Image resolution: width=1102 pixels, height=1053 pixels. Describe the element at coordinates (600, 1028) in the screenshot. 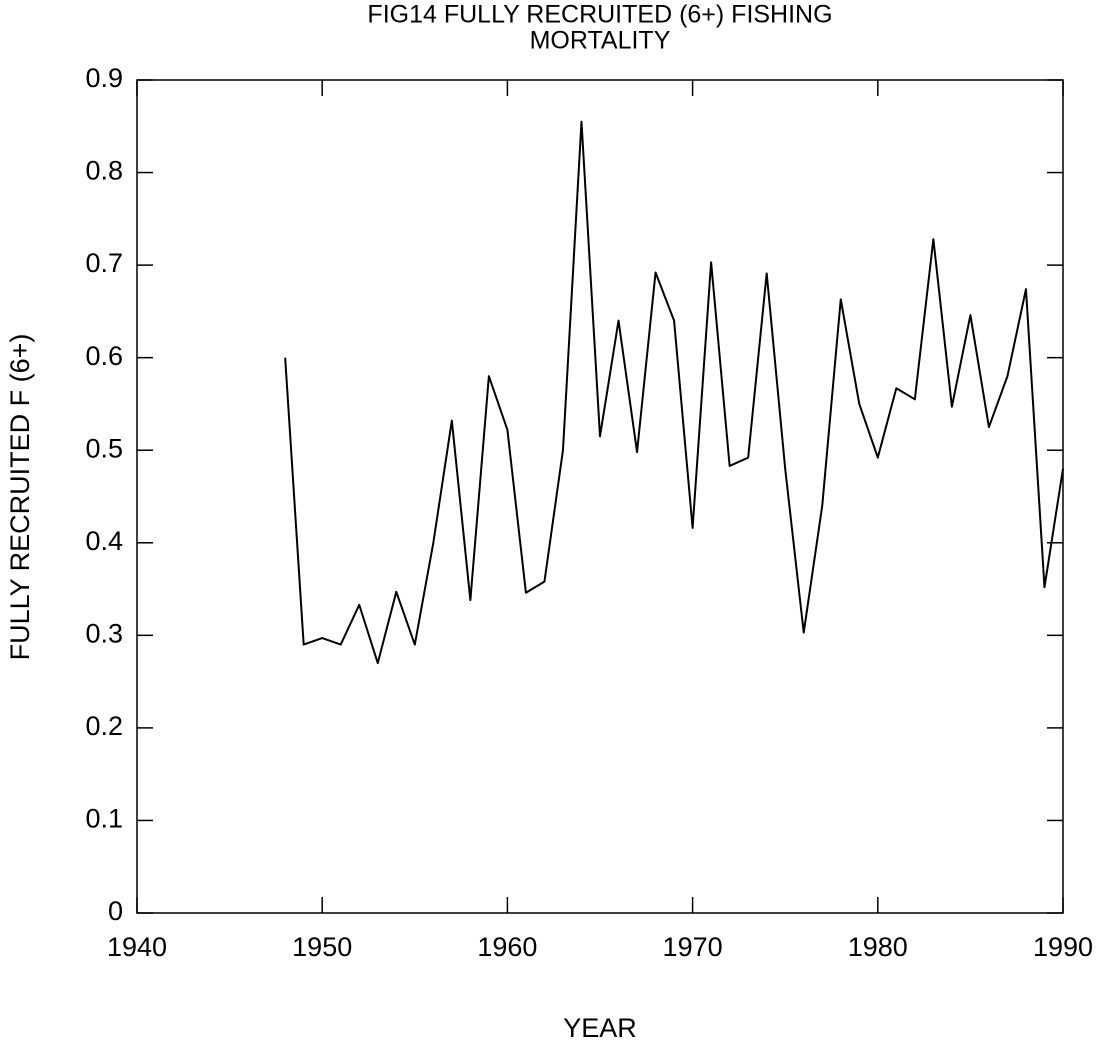

I see `x-axis-label: YEAR` at that location.